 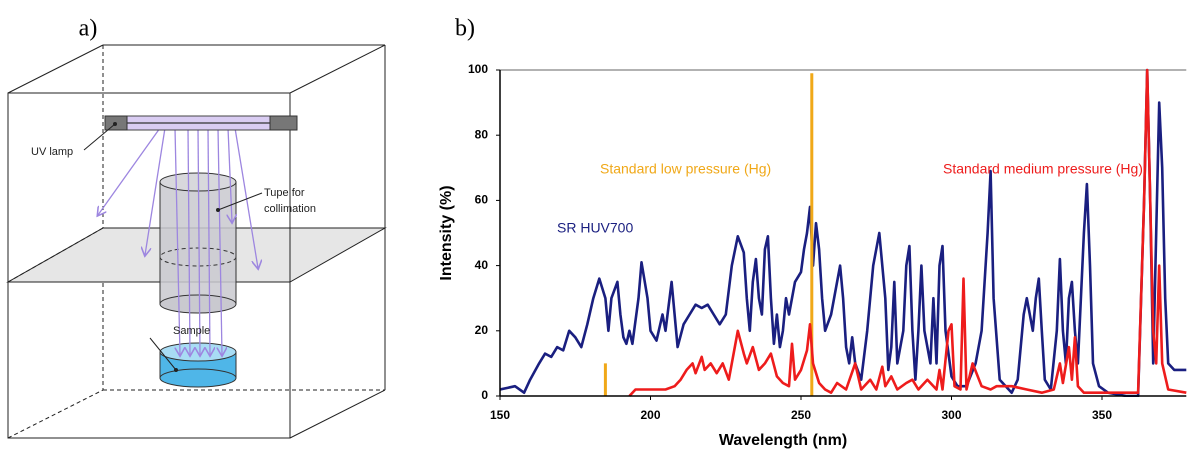 I want to click on y-tick-label: 80, so click(x=482, y=134).